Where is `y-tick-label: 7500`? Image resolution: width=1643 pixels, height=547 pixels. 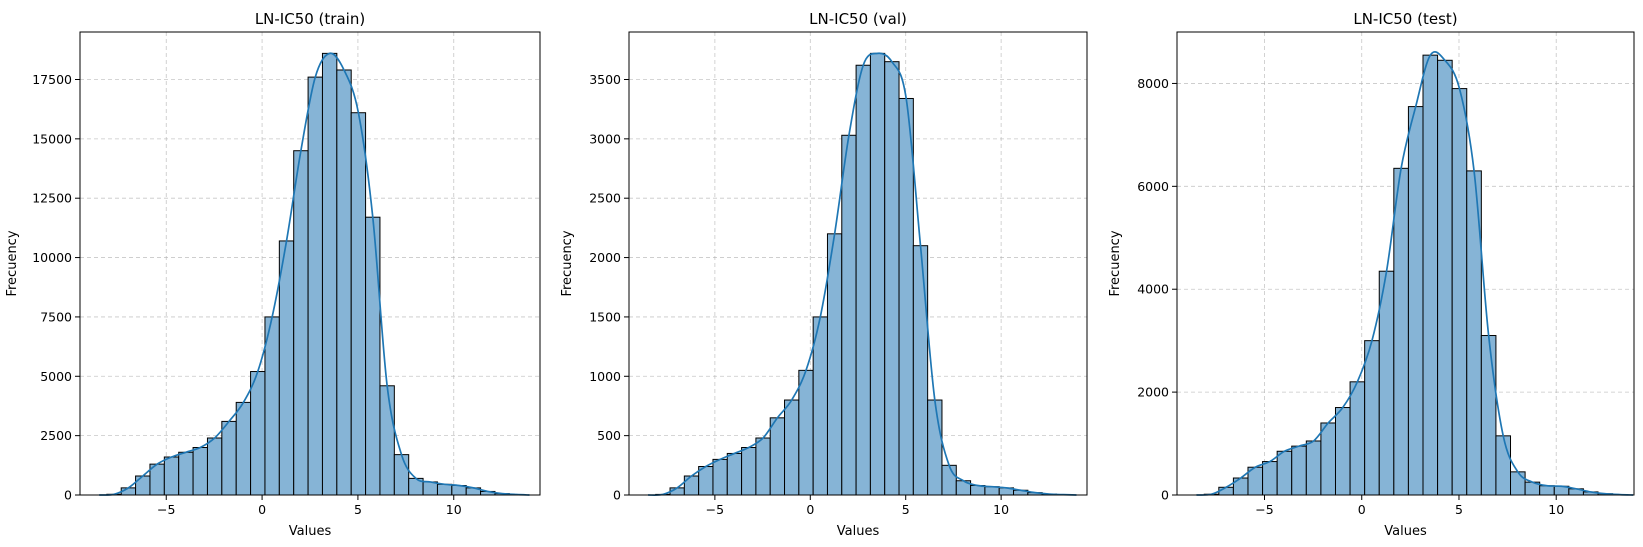
y-tick-label: 7500 is located at coordinates (56, 316).